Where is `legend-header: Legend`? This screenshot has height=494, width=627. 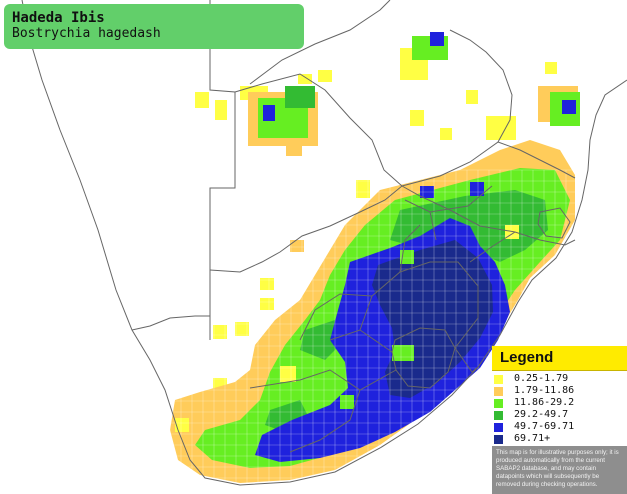 legend-header: Legend is located at coordinates (559, 358).